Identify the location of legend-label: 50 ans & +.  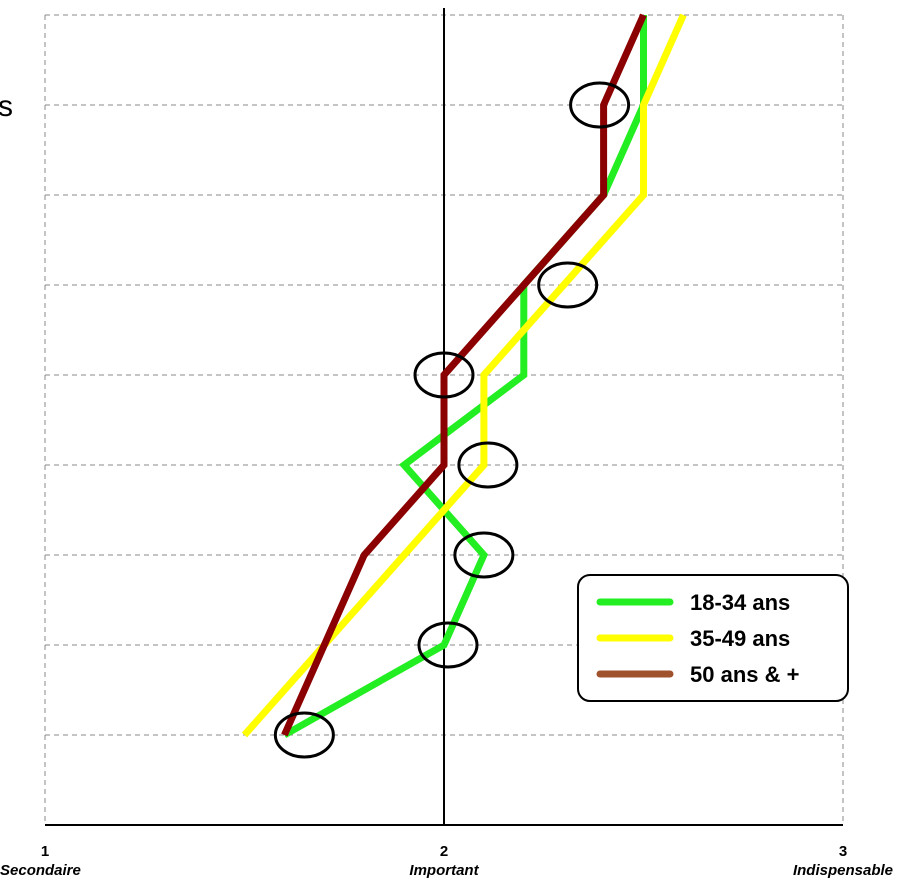
(744, 674).